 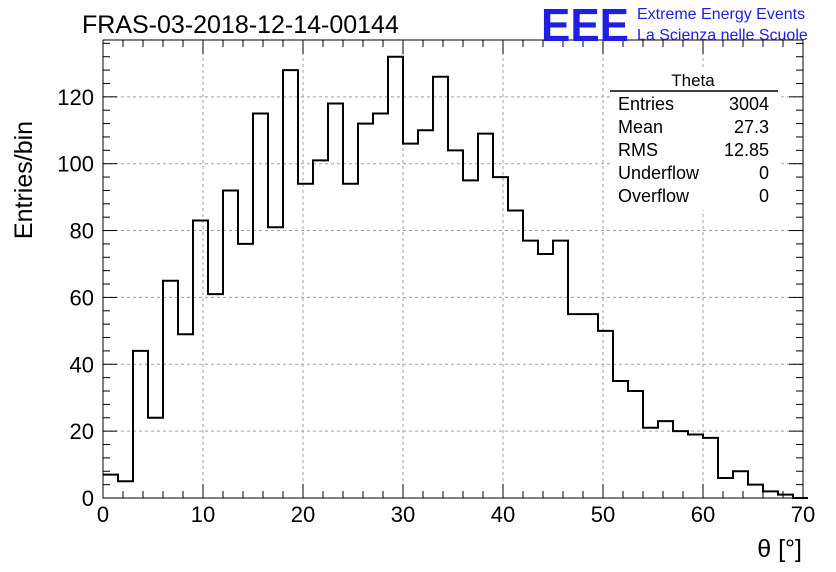 I want to click on x-tick-label: 0, so click(x=103, y=514).